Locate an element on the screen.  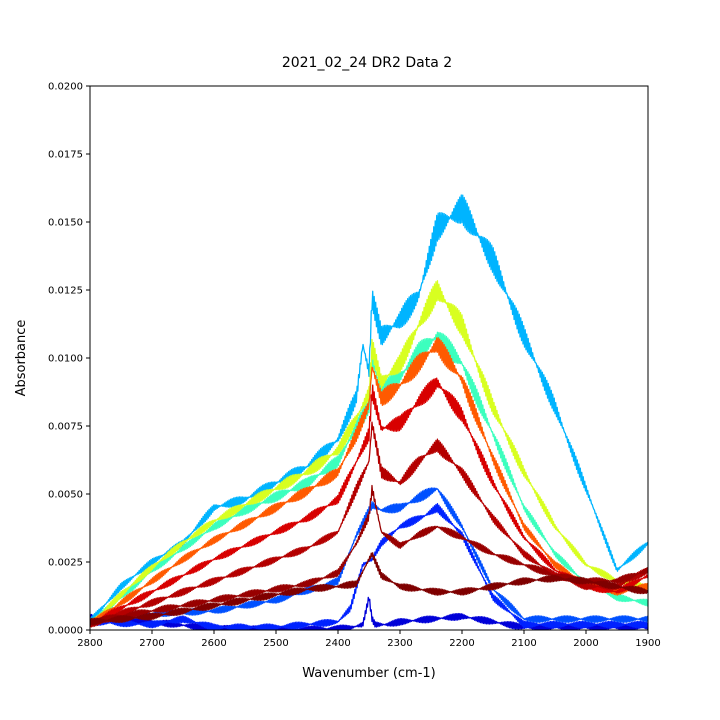
x-tick-label: 2400 is located at coordinates (337, 643).